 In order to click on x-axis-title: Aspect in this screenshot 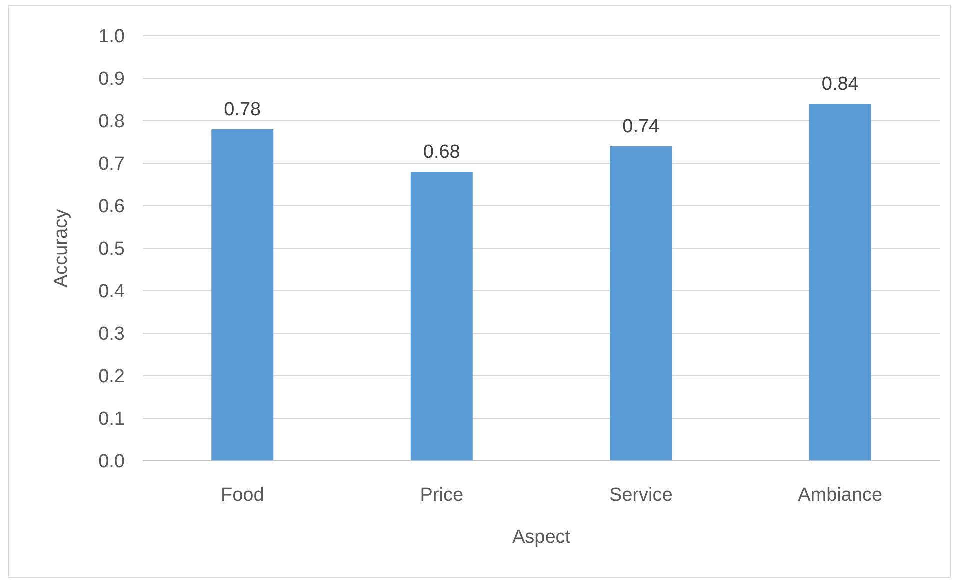, I will do `click(542, 537)`.